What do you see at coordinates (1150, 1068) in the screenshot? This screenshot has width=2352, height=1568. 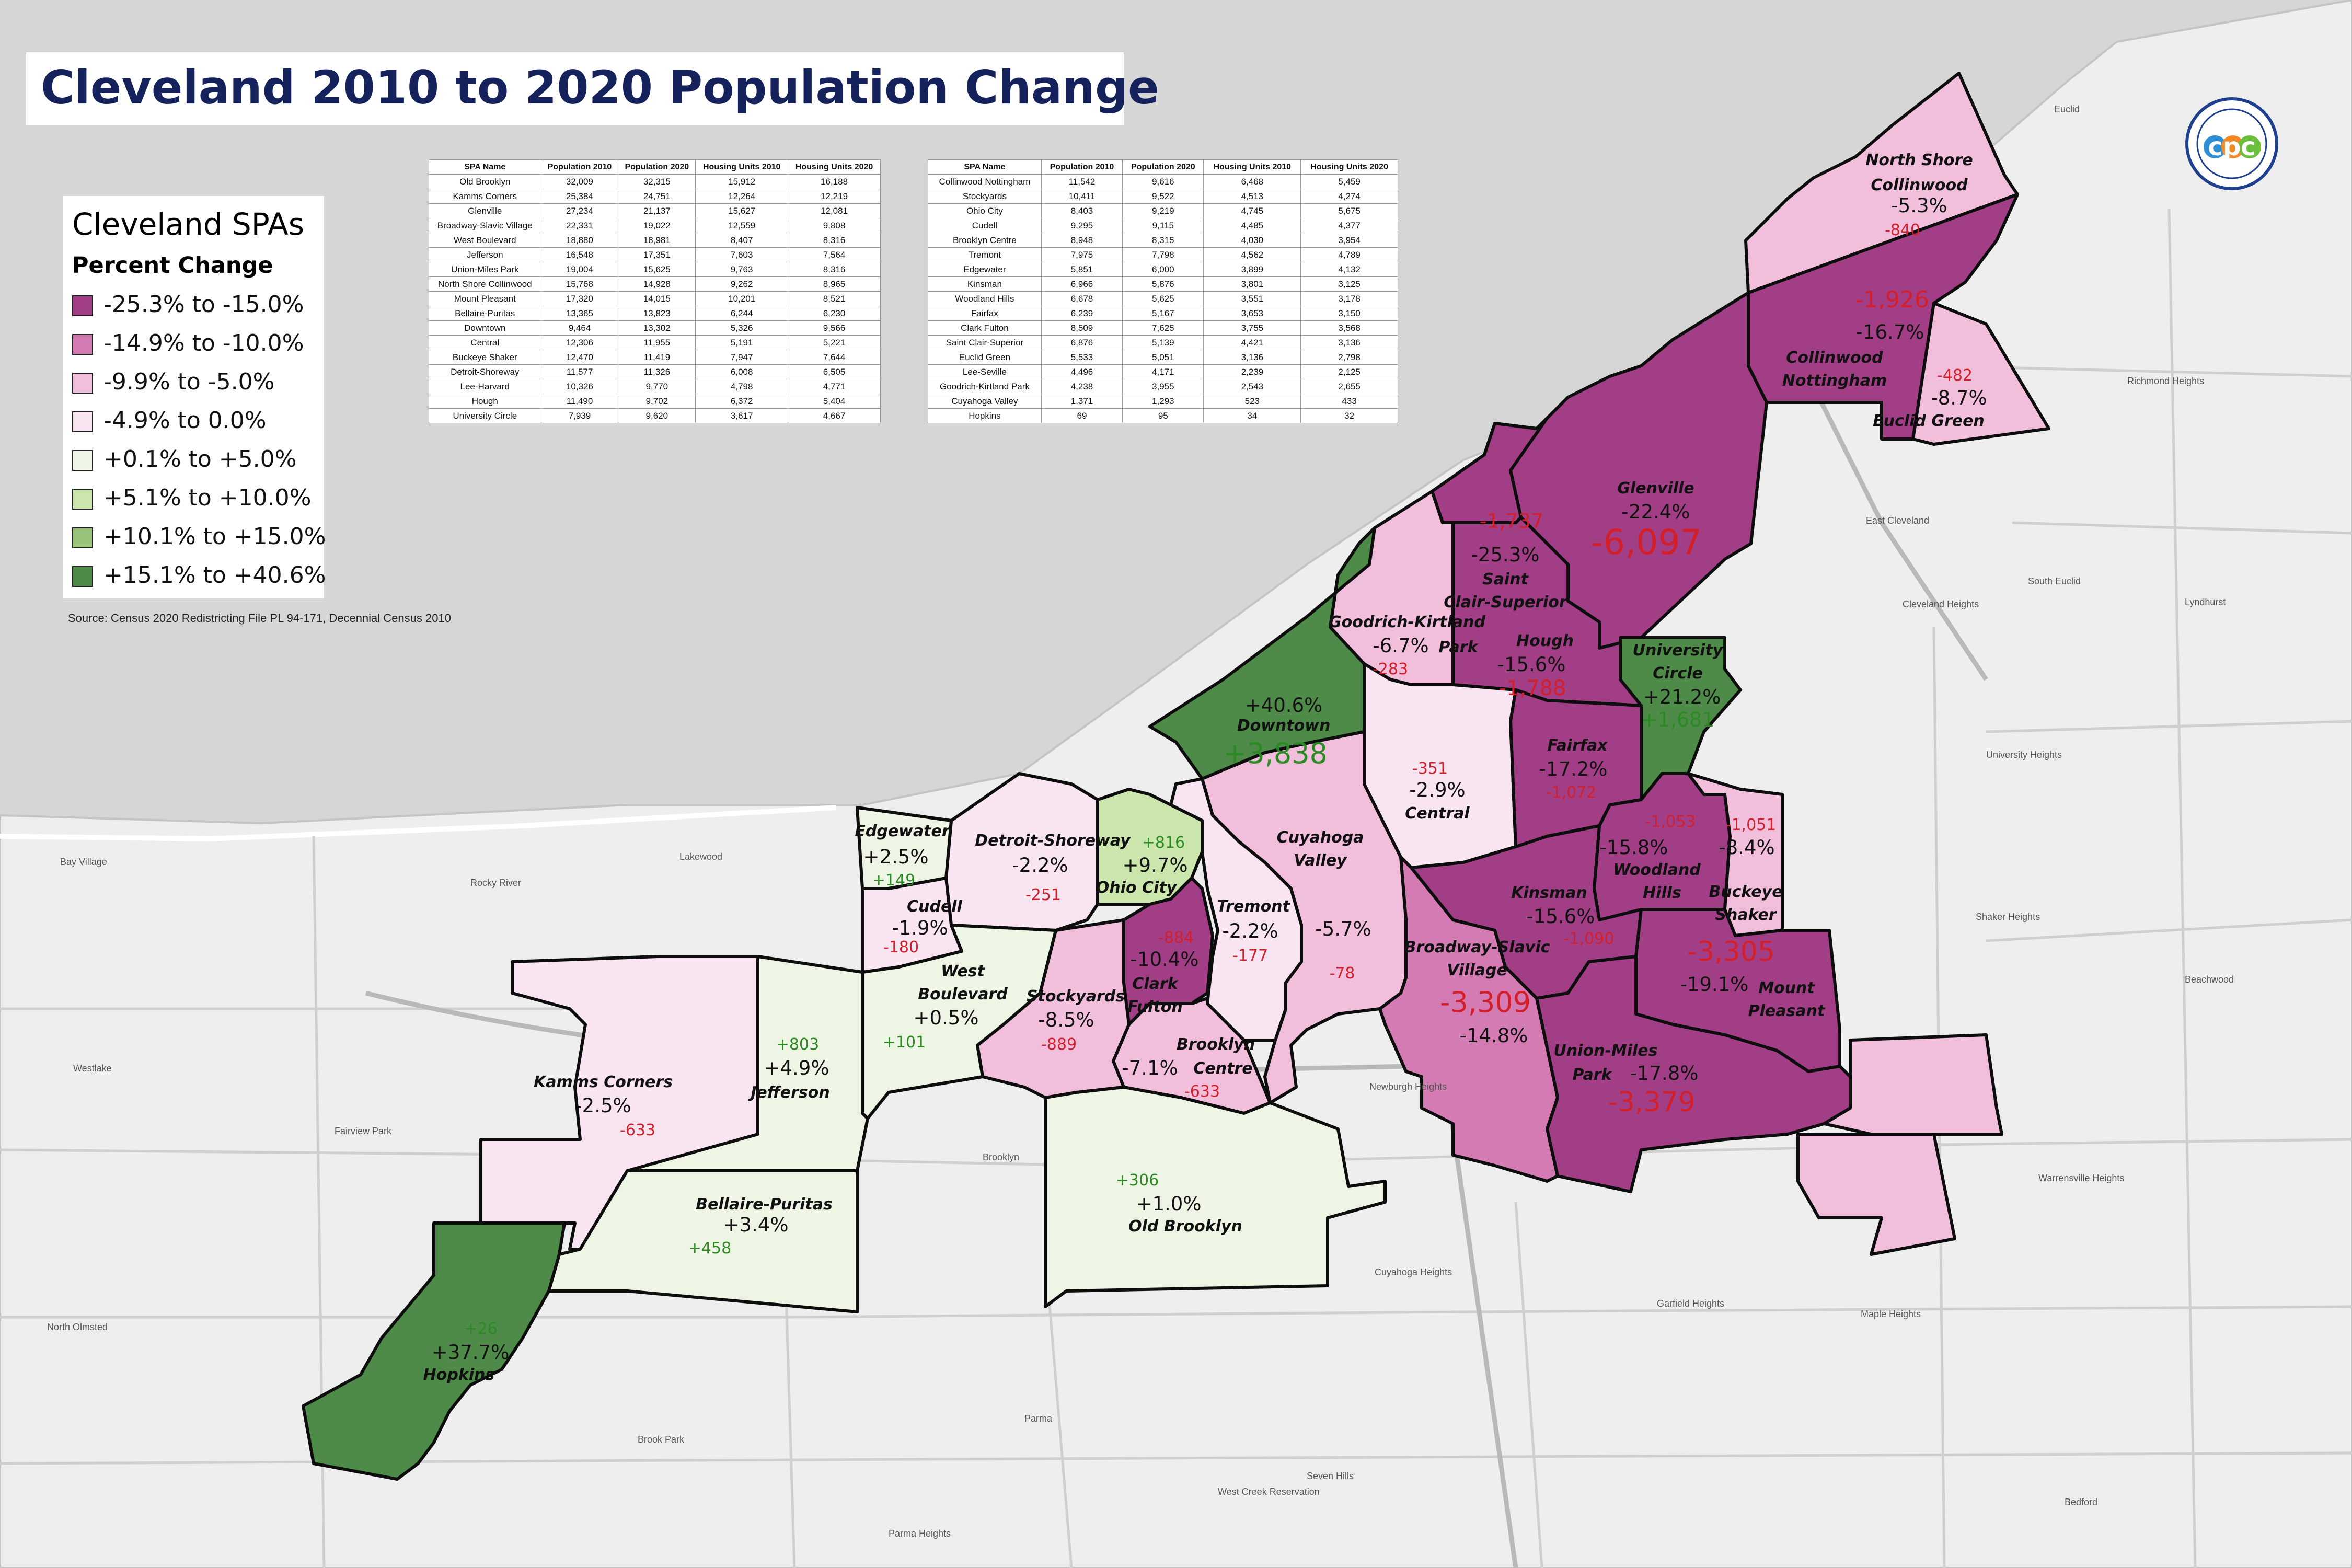 I see `brooklyn-centre-pct: -7.1%` at bounding box center [1150, 1068].